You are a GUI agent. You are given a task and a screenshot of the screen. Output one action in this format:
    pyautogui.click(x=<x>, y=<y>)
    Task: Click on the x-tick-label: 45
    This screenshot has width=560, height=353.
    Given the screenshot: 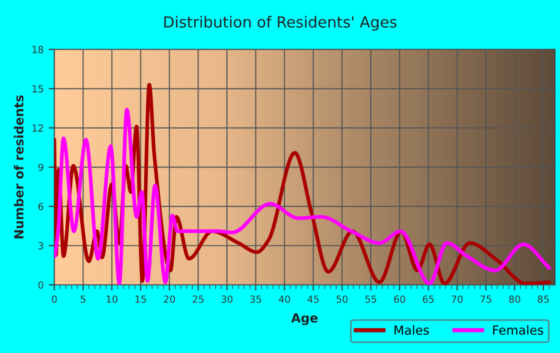 What is the action you would take?
    pyautogui.click(x=313, y=299)
    